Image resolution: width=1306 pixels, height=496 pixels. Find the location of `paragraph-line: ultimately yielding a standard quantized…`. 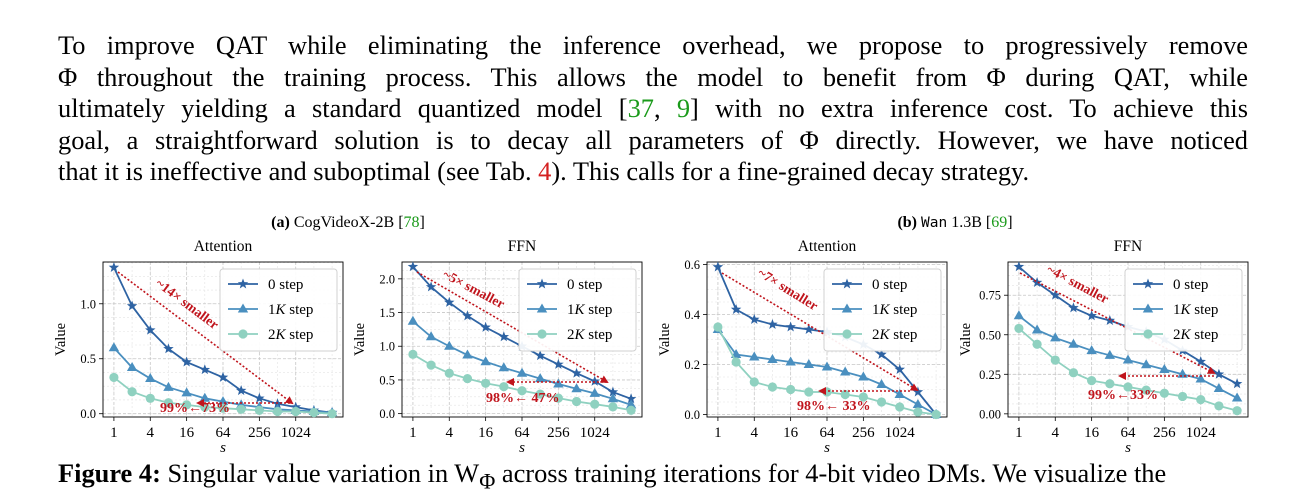

paragraph-line: ultimately yielding a standard quantized… is located at coordinates (653, 109).